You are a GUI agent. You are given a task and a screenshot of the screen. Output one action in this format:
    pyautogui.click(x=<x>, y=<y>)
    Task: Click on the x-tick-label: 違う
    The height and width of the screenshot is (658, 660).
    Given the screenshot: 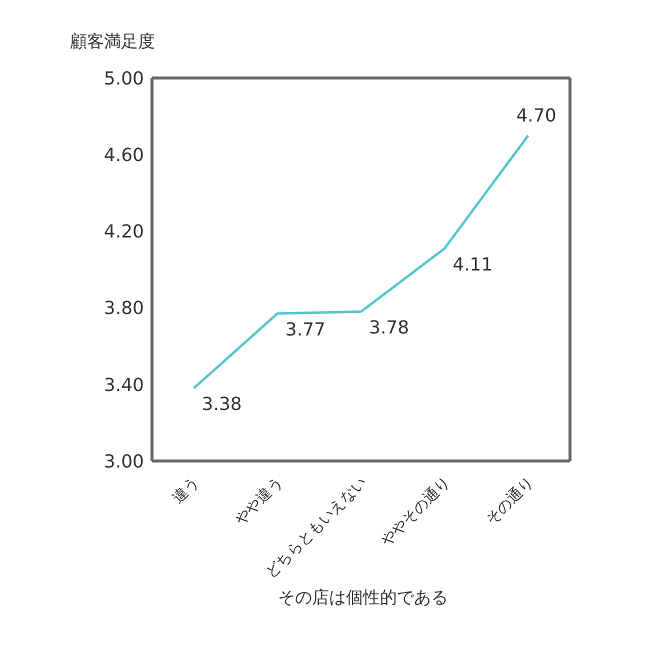 What is the action you would take?
    pyautogui.click(x=185, y=490)
    